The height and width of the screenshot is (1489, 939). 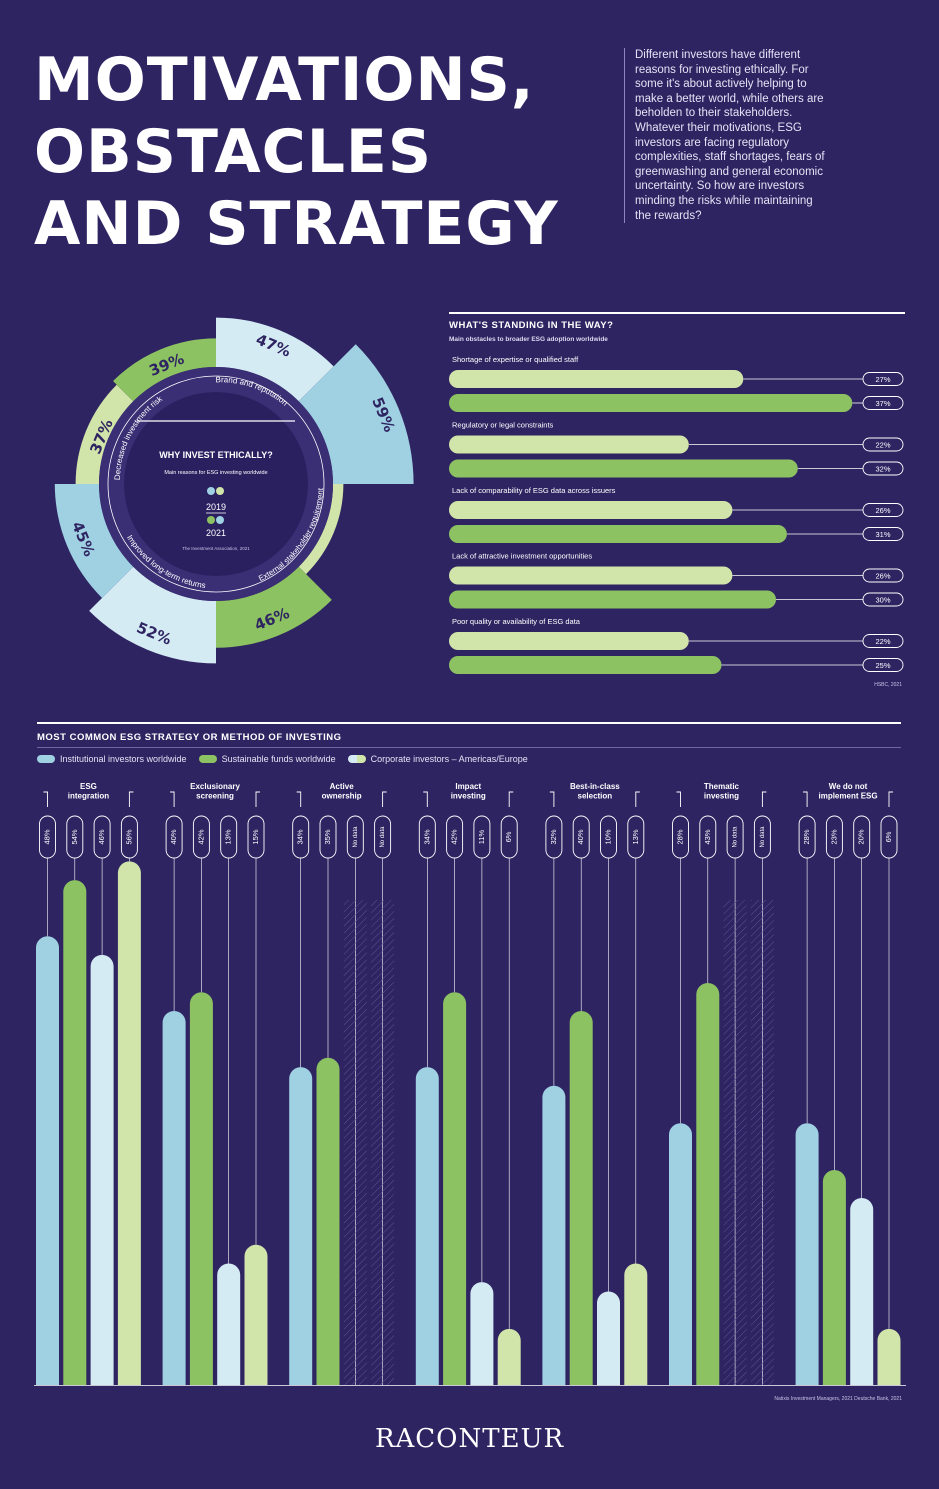 I want to click on obstacle-value-label: 25%, so click(x=882, y=665).